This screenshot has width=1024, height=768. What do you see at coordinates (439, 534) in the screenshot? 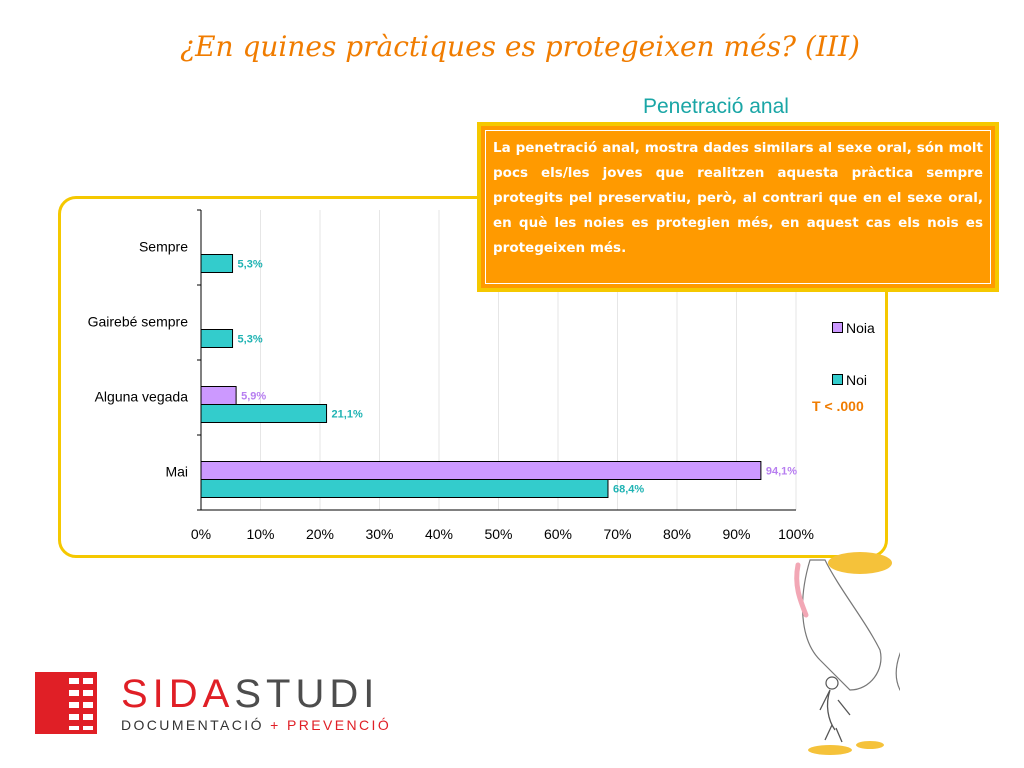
I see `x-tick-label: 40%` at bounding box center [439, 534].